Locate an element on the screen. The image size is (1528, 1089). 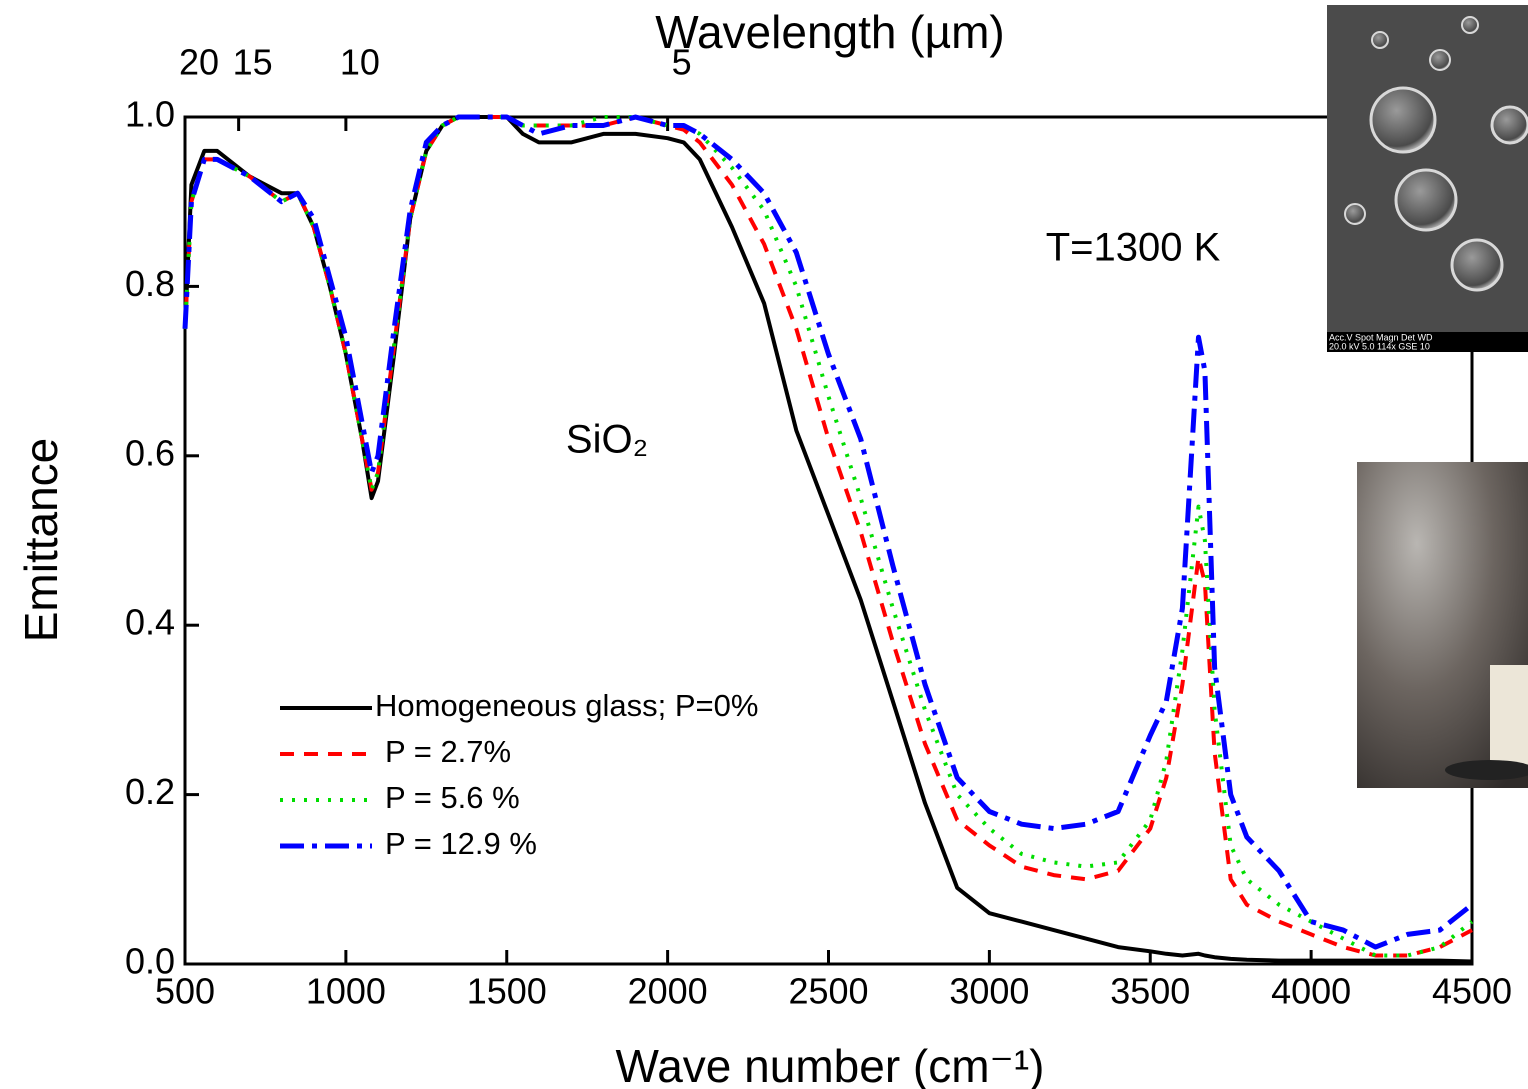
x-tick-label: 2500 is located at coordinates (828, 991).